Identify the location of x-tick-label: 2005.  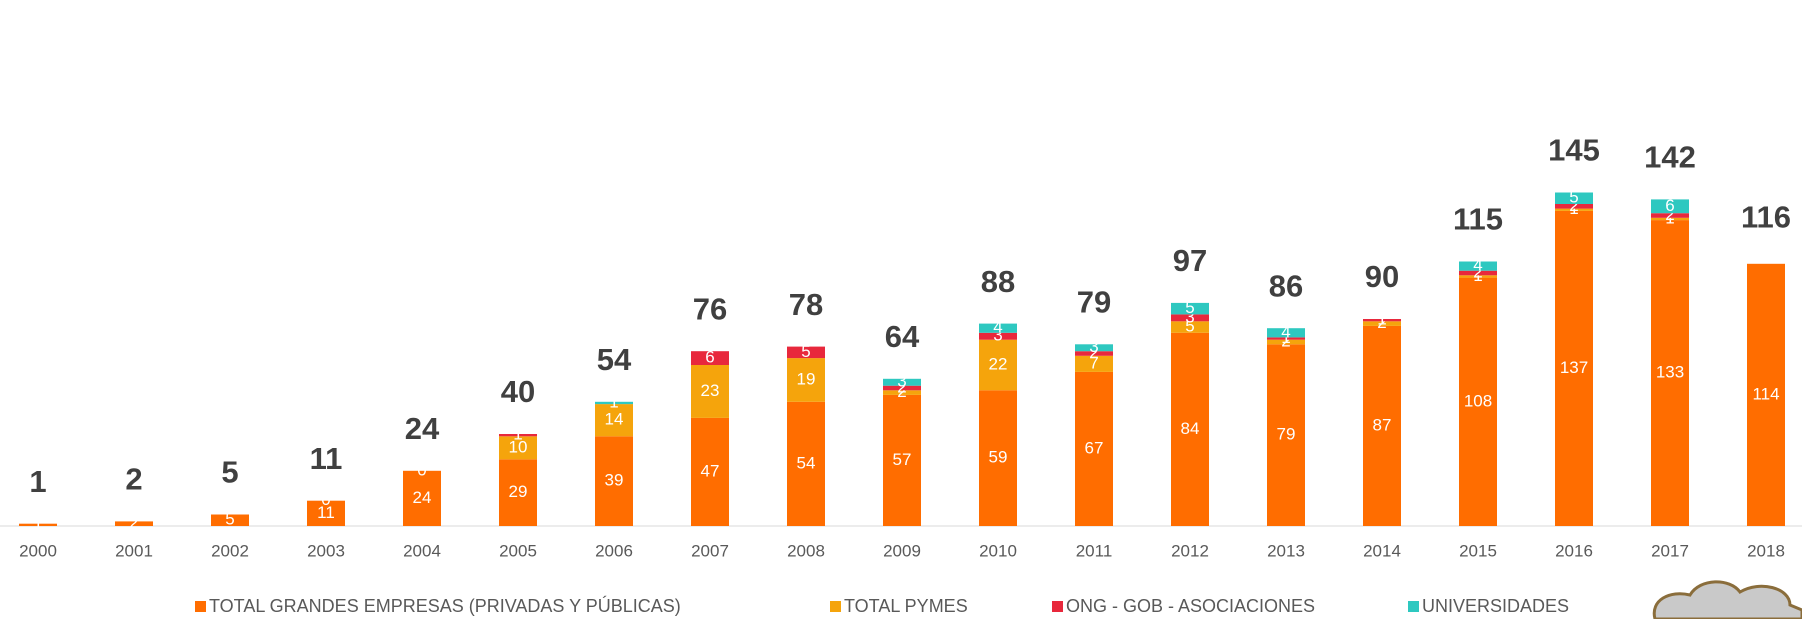
(518, 550).